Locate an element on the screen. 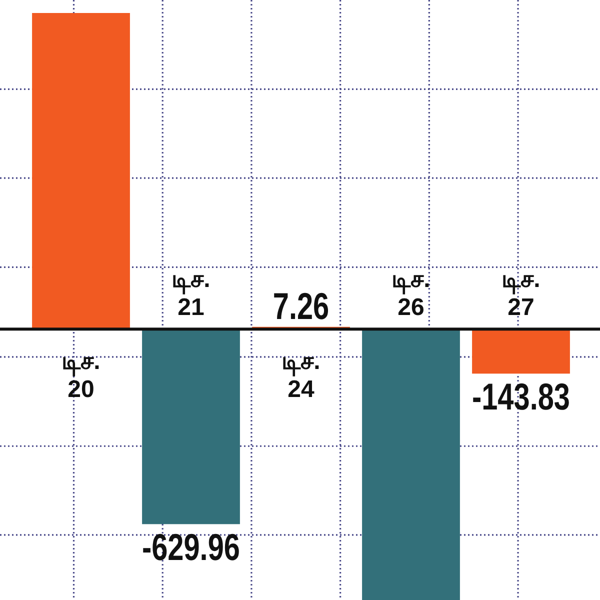 The image size is (600, 600). x-tick-label: டிச. 24 is located at coordinates (301, 376).